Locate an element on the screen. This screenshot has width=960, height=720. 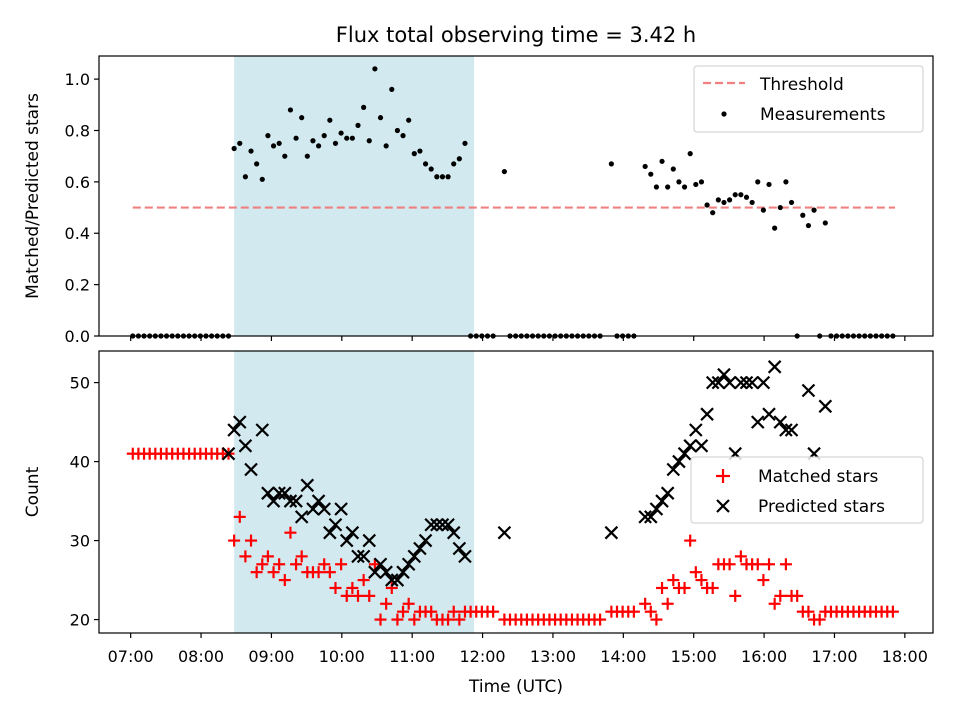
panel-ratio-shading is located at coordinates (354, 196).